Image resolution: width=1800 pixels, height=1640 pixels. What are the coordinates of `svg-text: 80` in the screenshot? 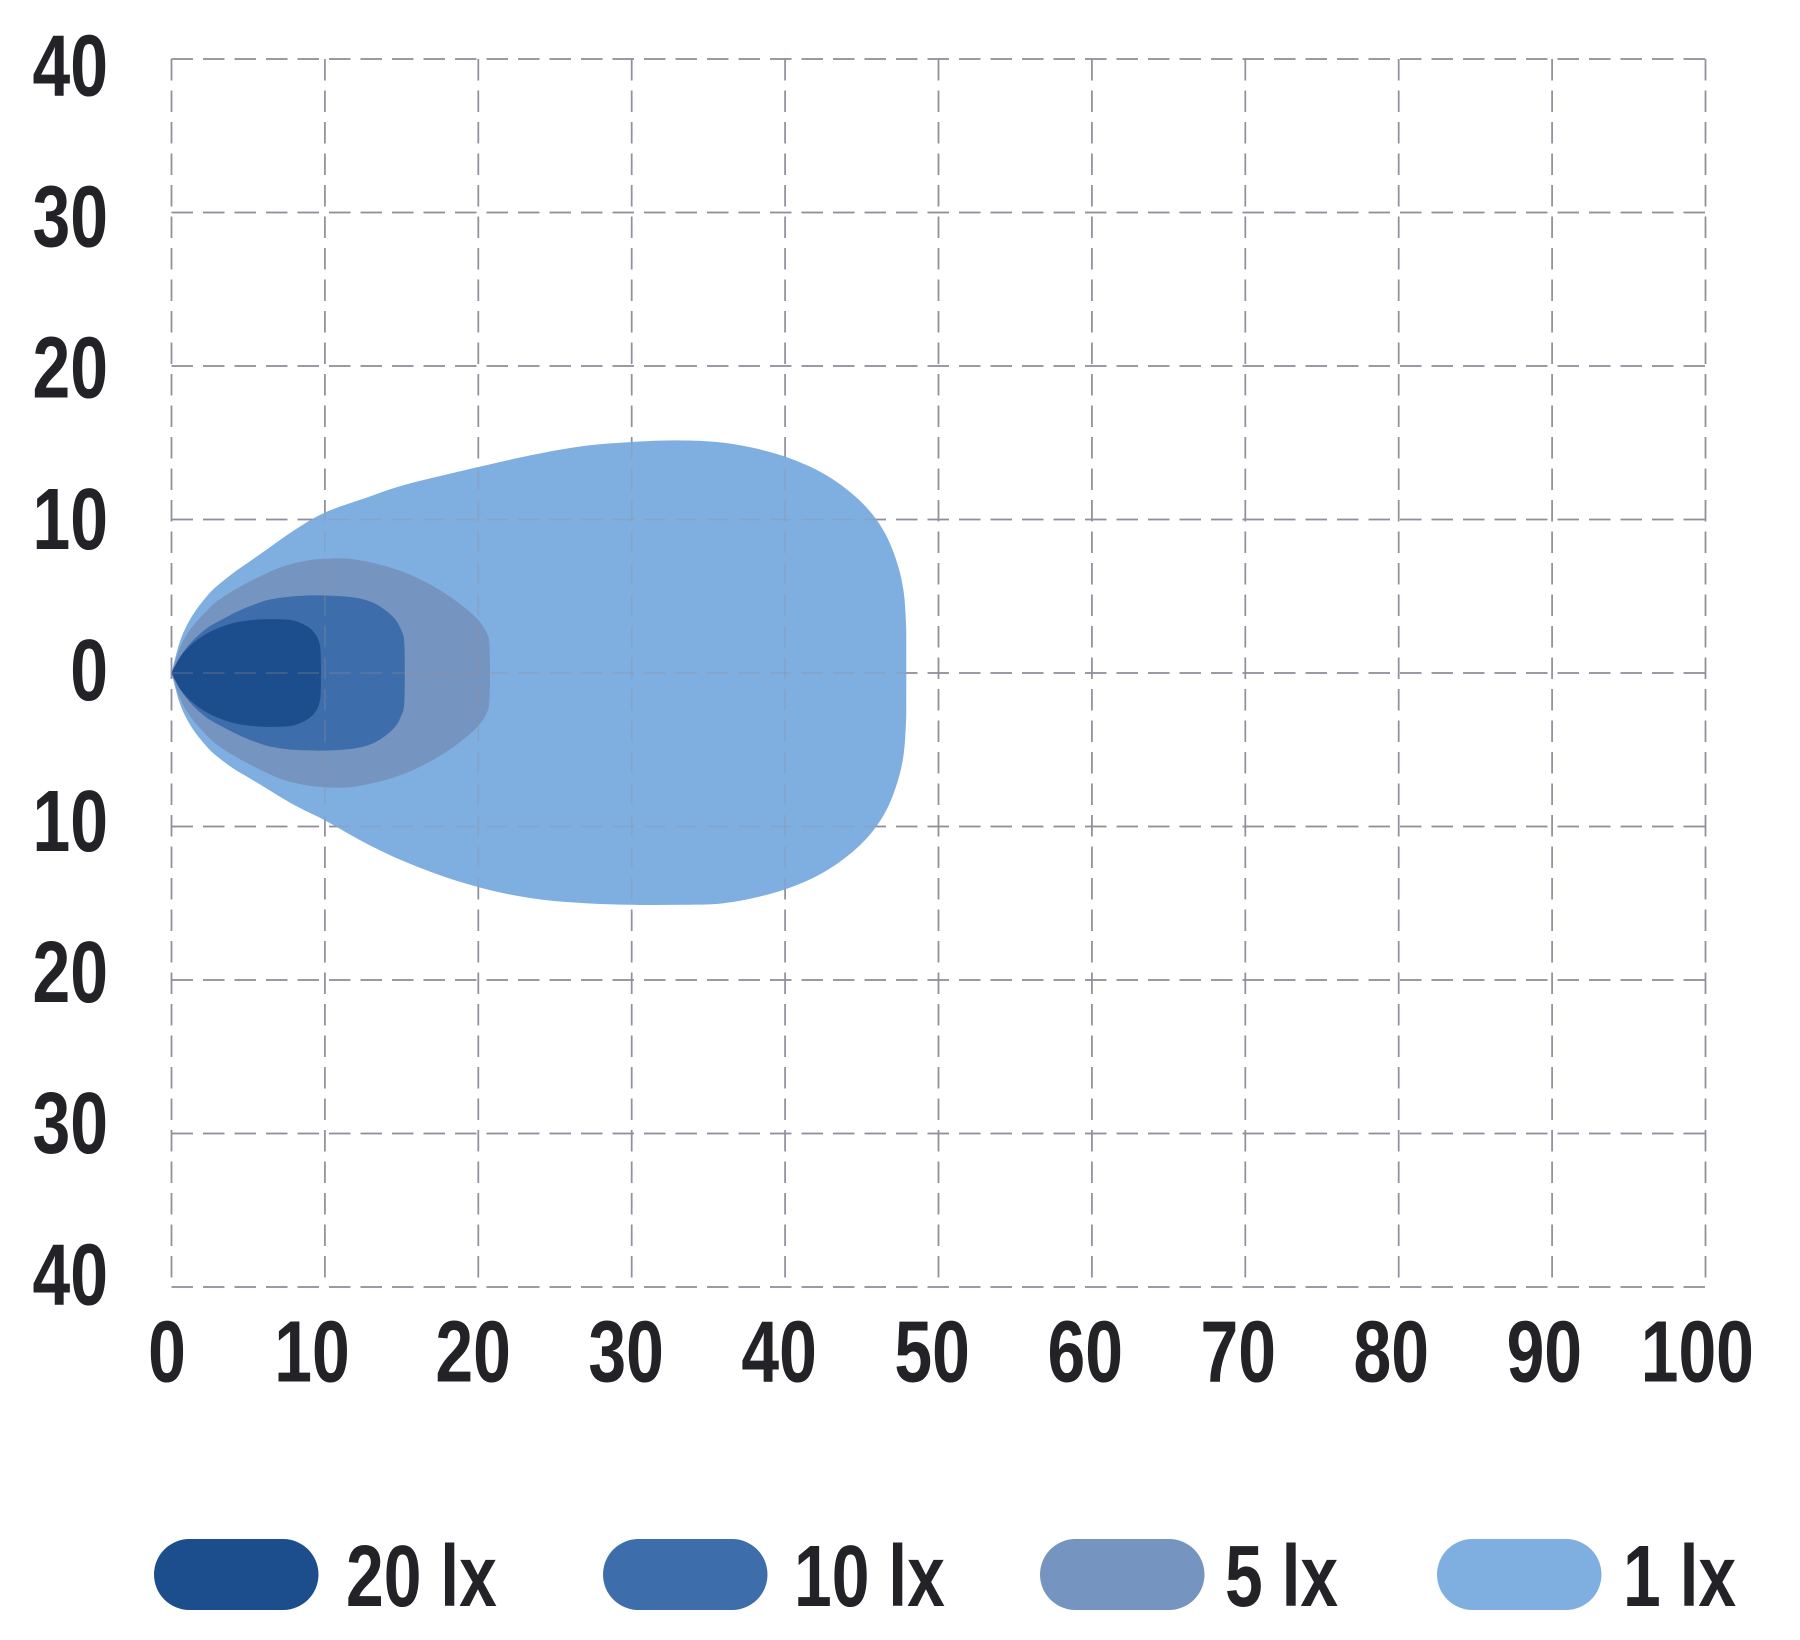 It's located at (1390, 1351).